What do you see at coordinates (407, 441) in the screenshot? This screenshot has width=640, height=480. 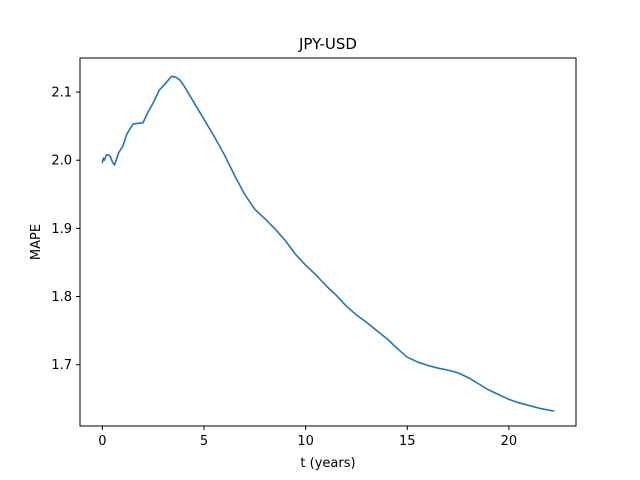 I see `x-tick-label: 15` at bounding box center [407, 441].